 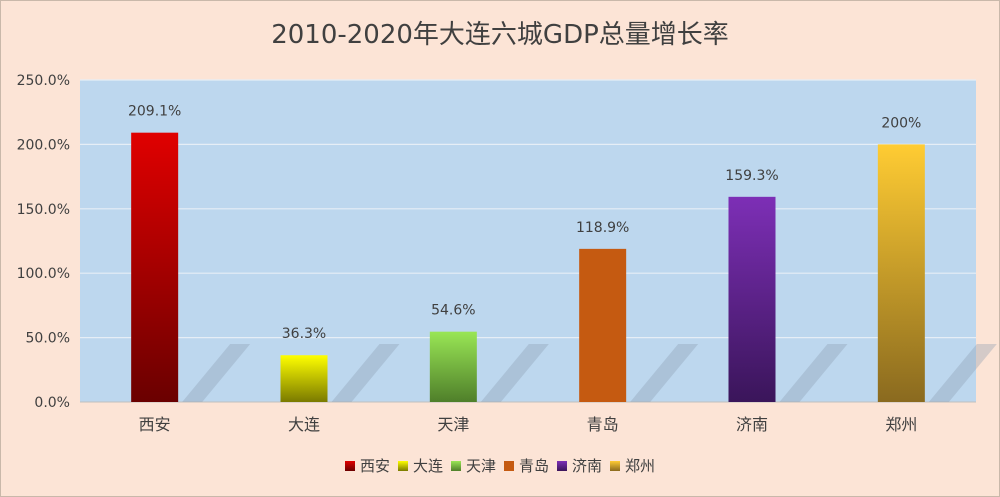 I want to click on x-tick-label: 青岛, so click(x=603, y=424).